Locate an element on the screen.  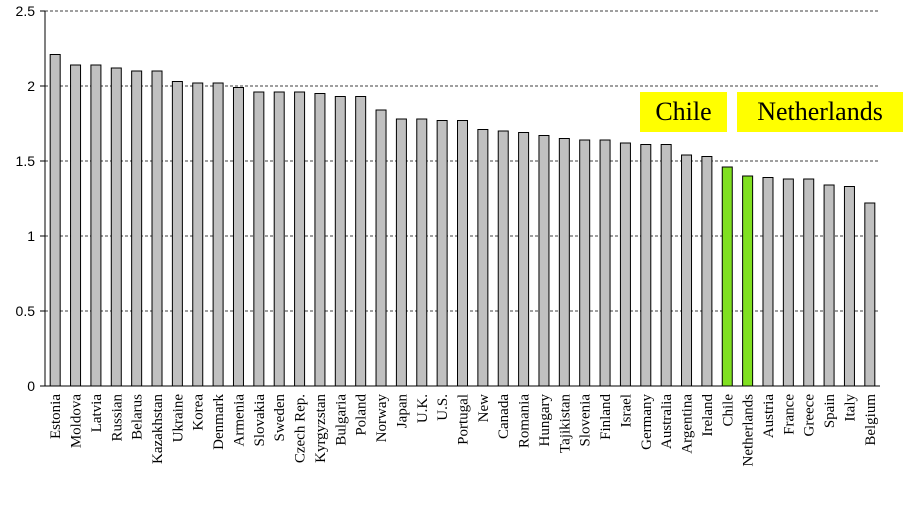
bar-russian is located at coordinates (116, 227).